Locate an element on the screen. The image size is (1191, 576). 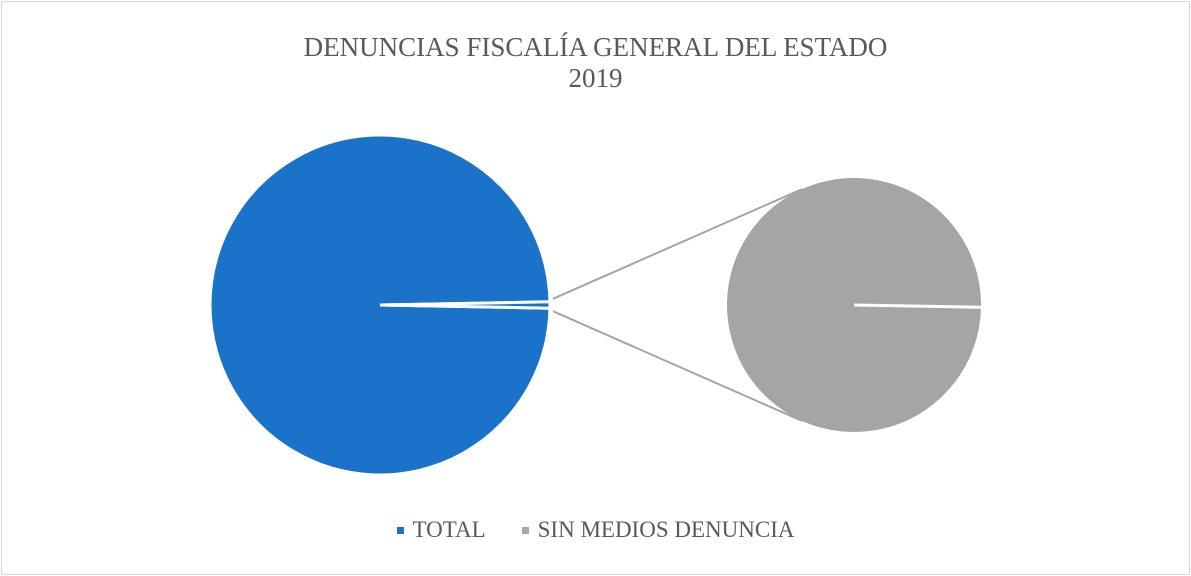
legend-swatch-total is located at coordinates (400, 530).